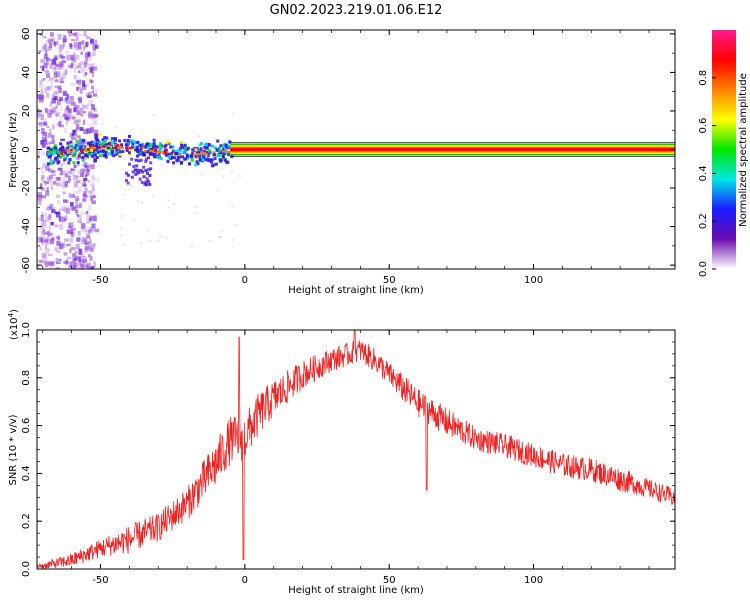 The height and width of the screenshot is (604, 750). What do you see at coordinates (356, 290) in the screenshot?
I see `spectrogram-x-label: Height of straight line (km)` at bounding box center [356, 290].